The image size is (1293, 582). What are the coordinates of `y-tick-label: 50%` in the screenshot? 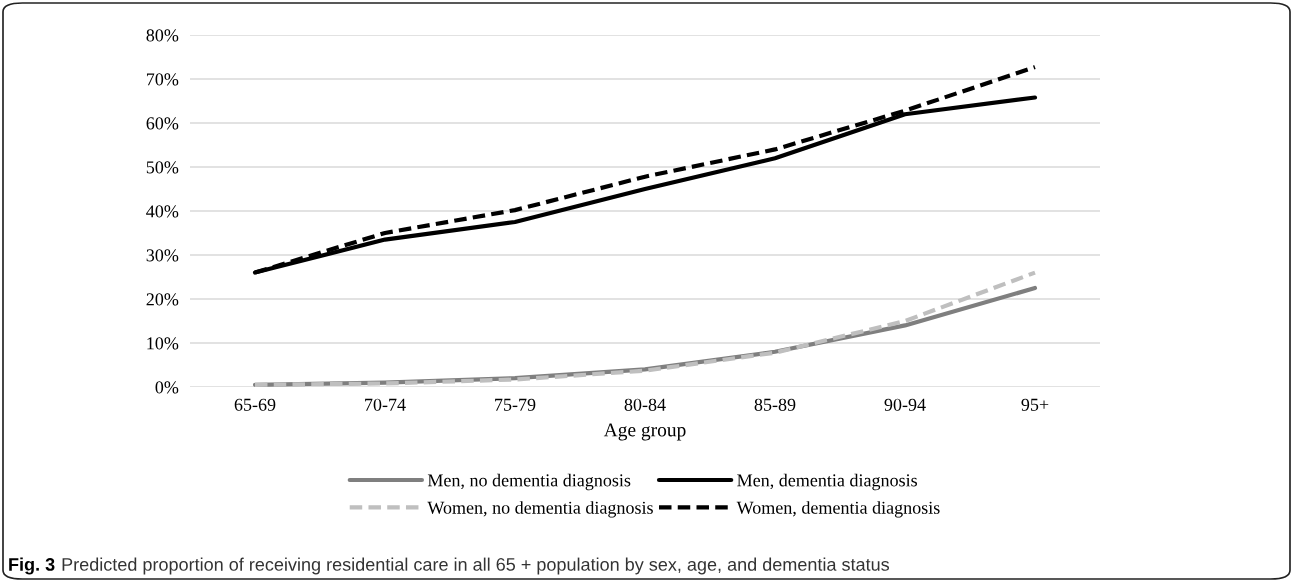 It's located at (162, 167).